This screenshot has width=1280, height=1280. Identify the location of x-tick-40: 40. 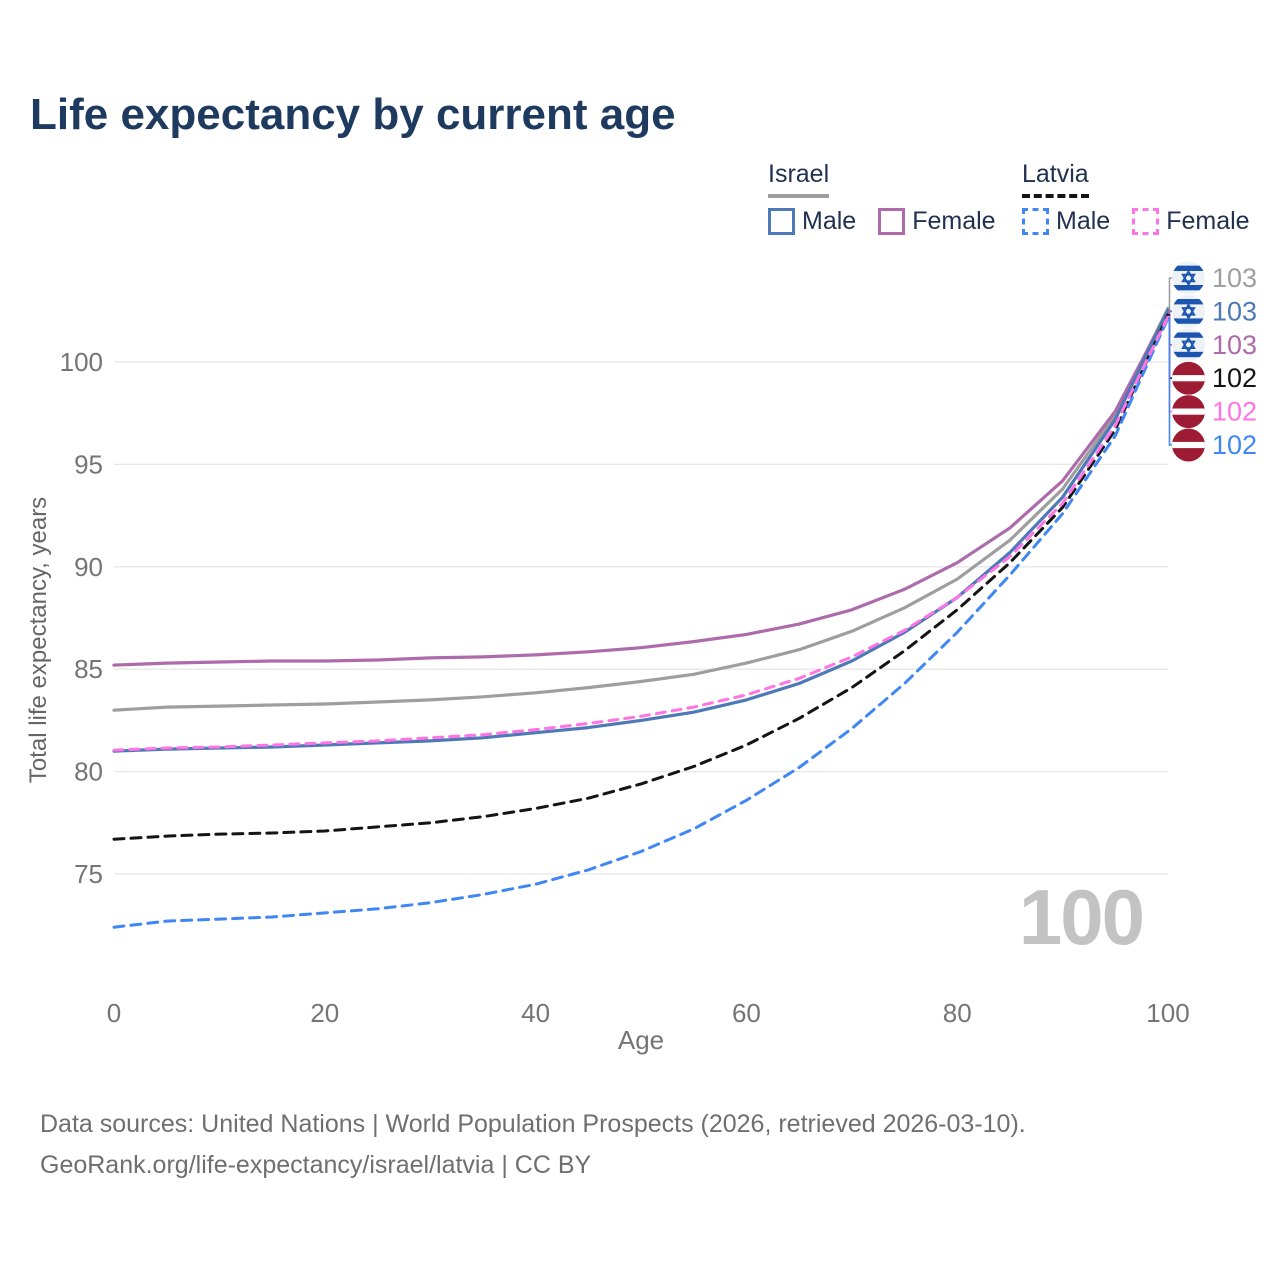
(535, 1013).